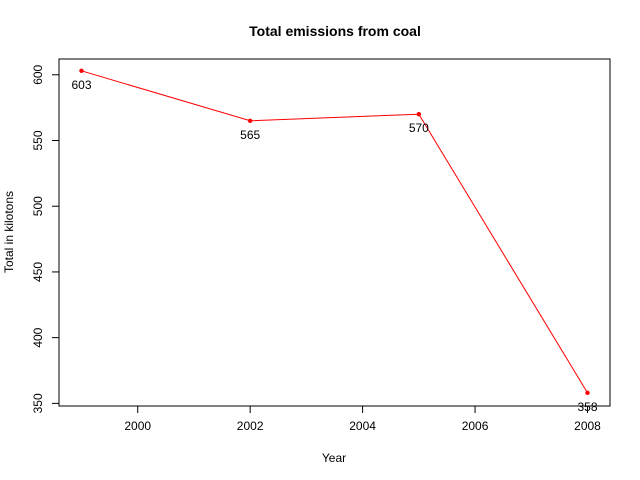 This screenshot has height=480, width=640. What do you see at coordinates (38, 337) in the screenshot?
I see `y-tick-label: 400` at bounding box center [38, 337].